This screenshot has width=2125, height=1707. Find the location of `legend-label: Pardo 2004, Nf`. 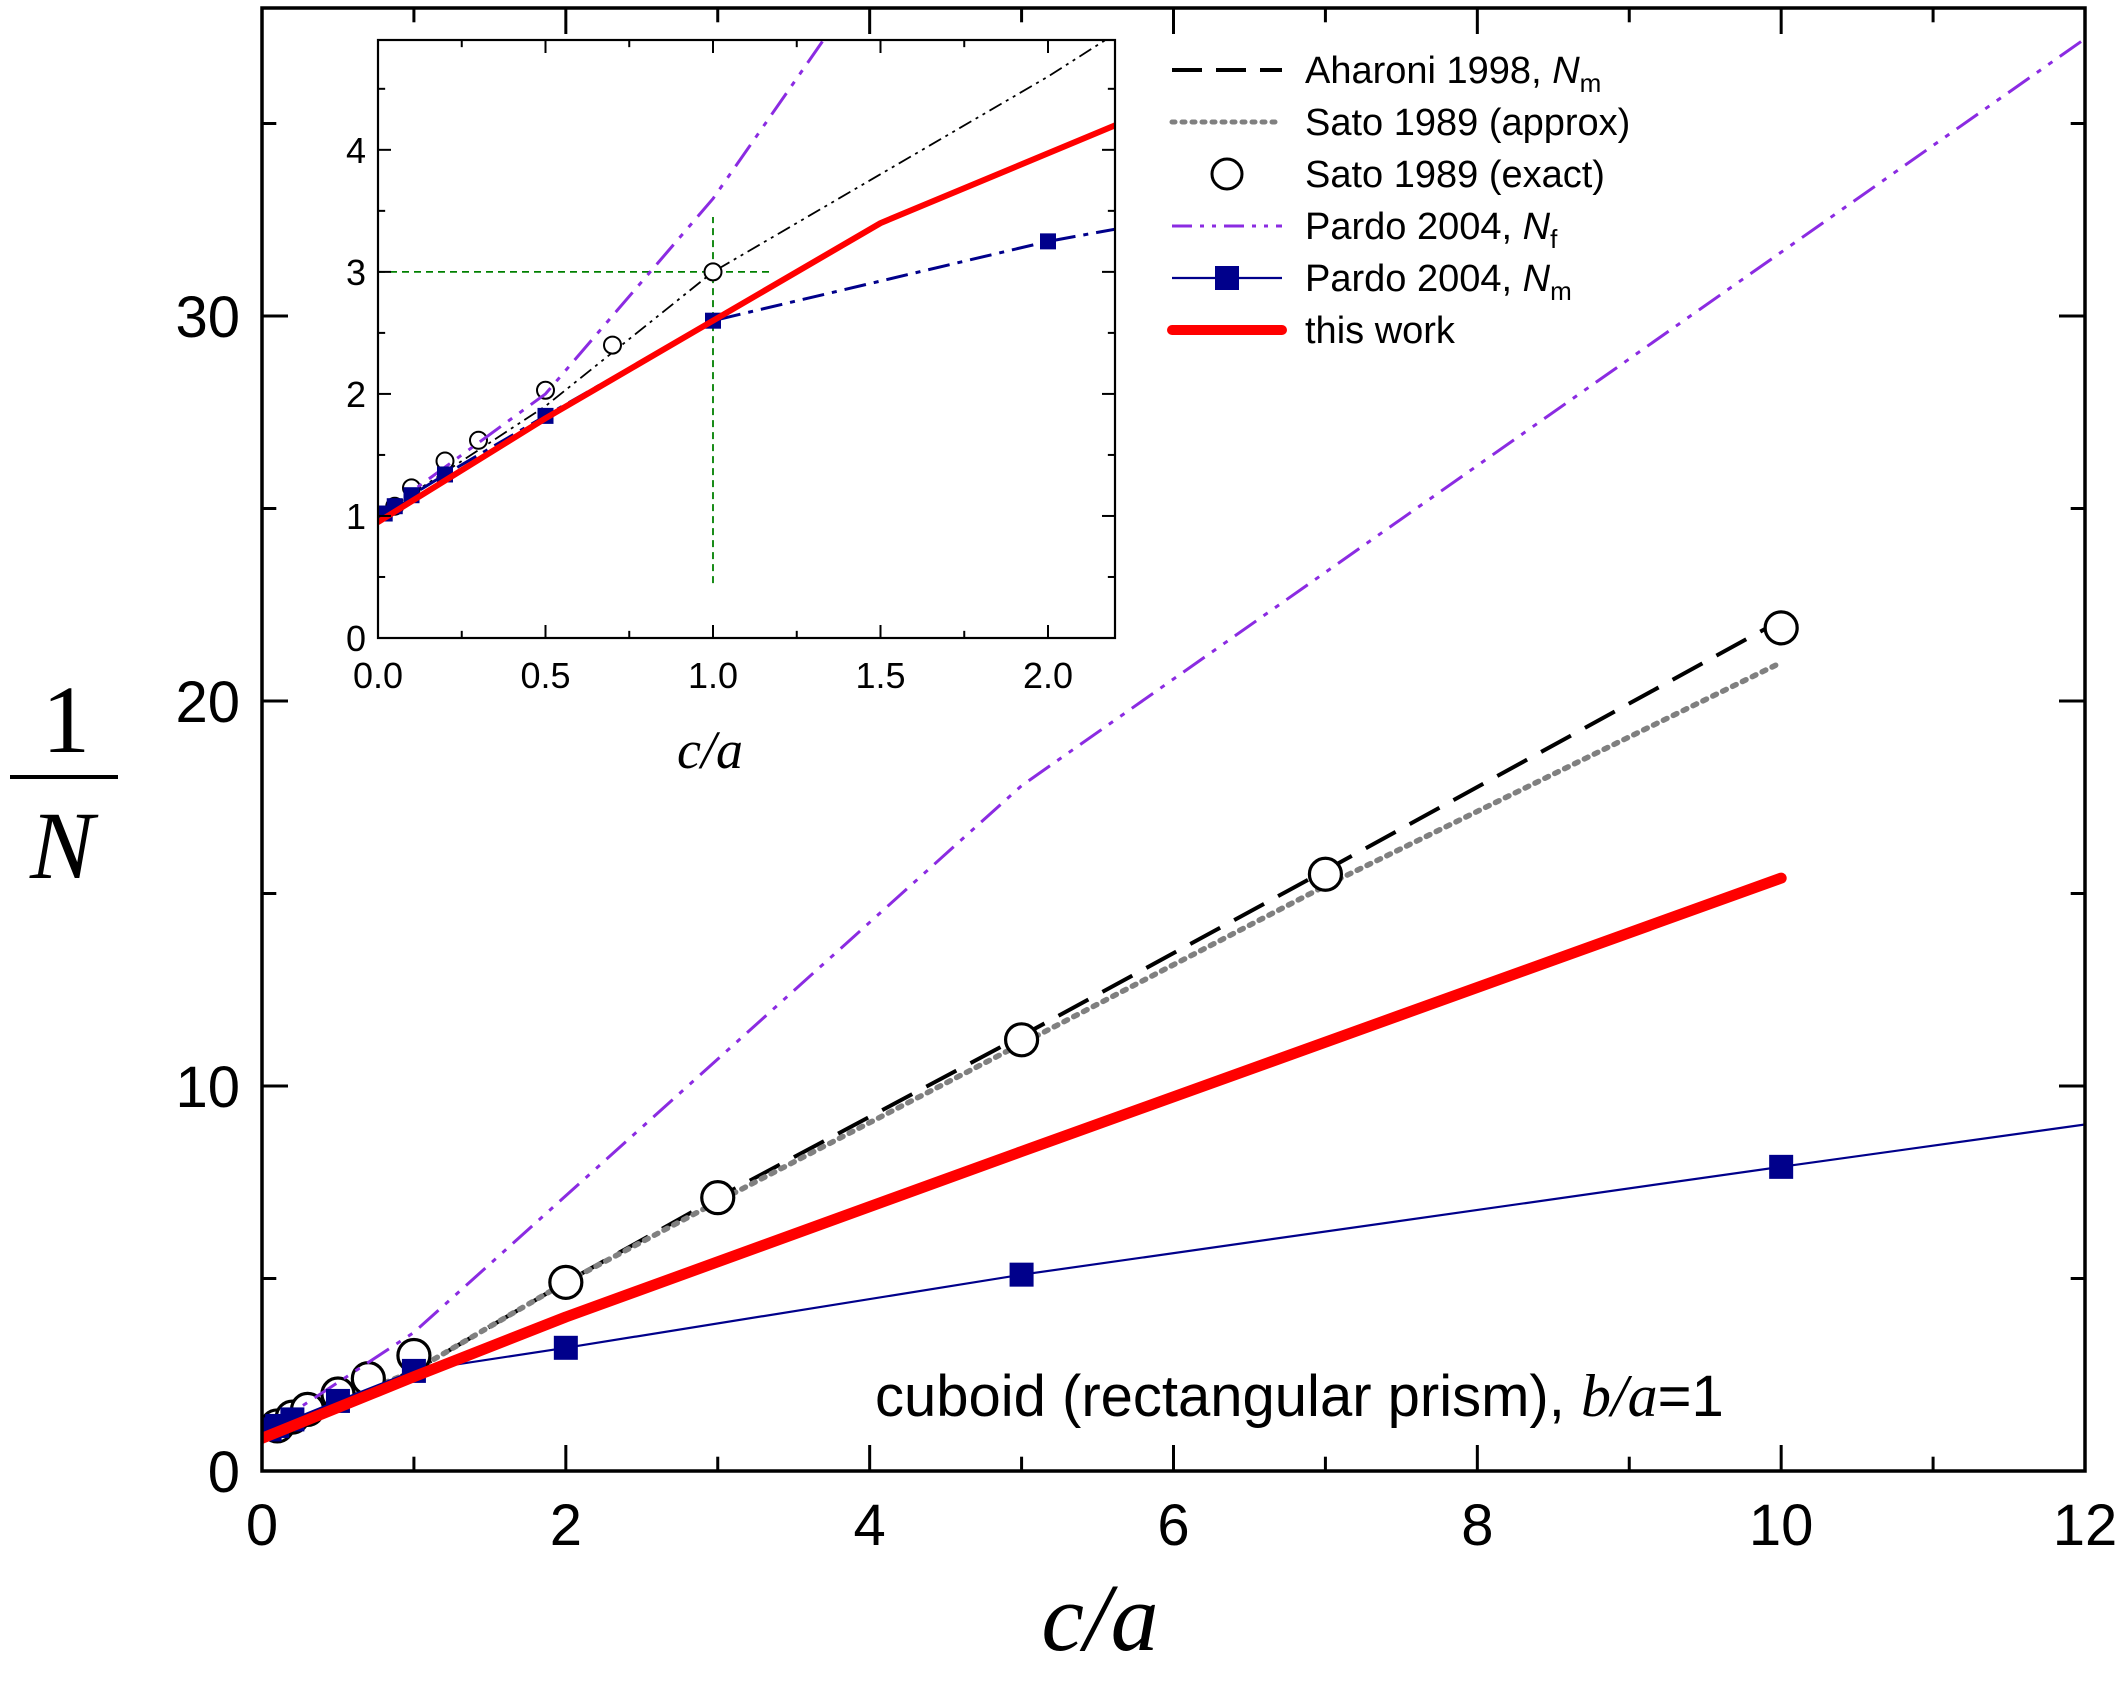

legend-label: Pardo 2004, Nf is located at coordinates (1431, 230).